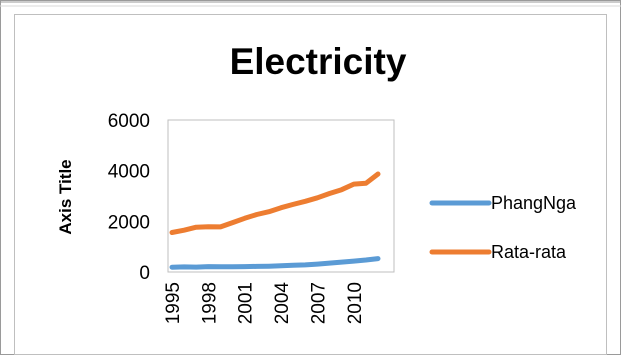  I want to click on legend: PhangNga Rata-rata, so click(503, 227).